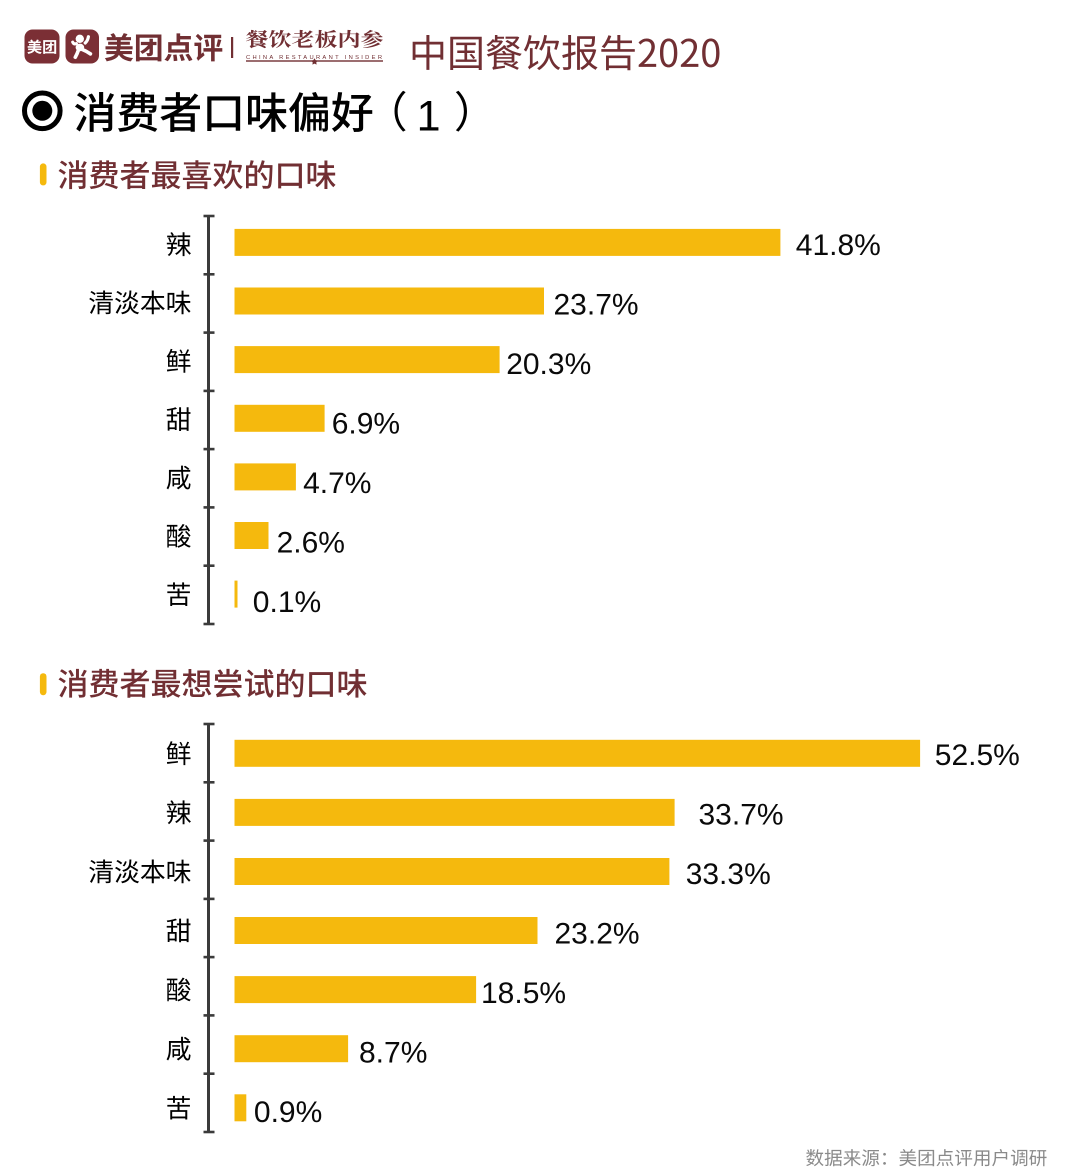 The image size is (1067, 1176). Describe the element at coordinates (838, 245) in the screenshot. I see `svg-text: 41.8%` at that location.